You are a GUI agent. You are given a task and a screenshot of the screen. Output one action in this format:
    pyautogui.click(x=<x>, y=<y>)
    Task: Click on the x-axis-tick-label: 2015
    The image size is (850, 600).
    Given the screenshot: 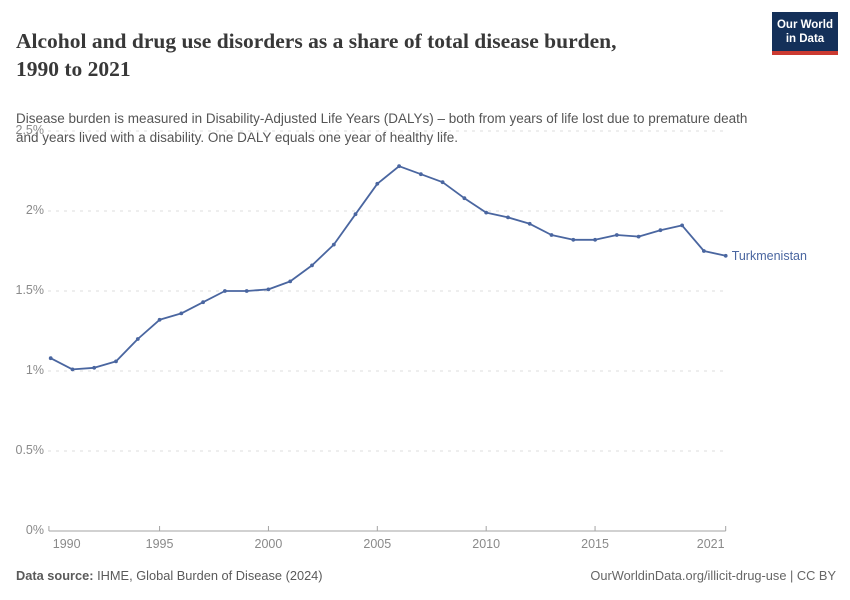 What is the action you would take?
    pyautogui.click(x=595, y=544)
    